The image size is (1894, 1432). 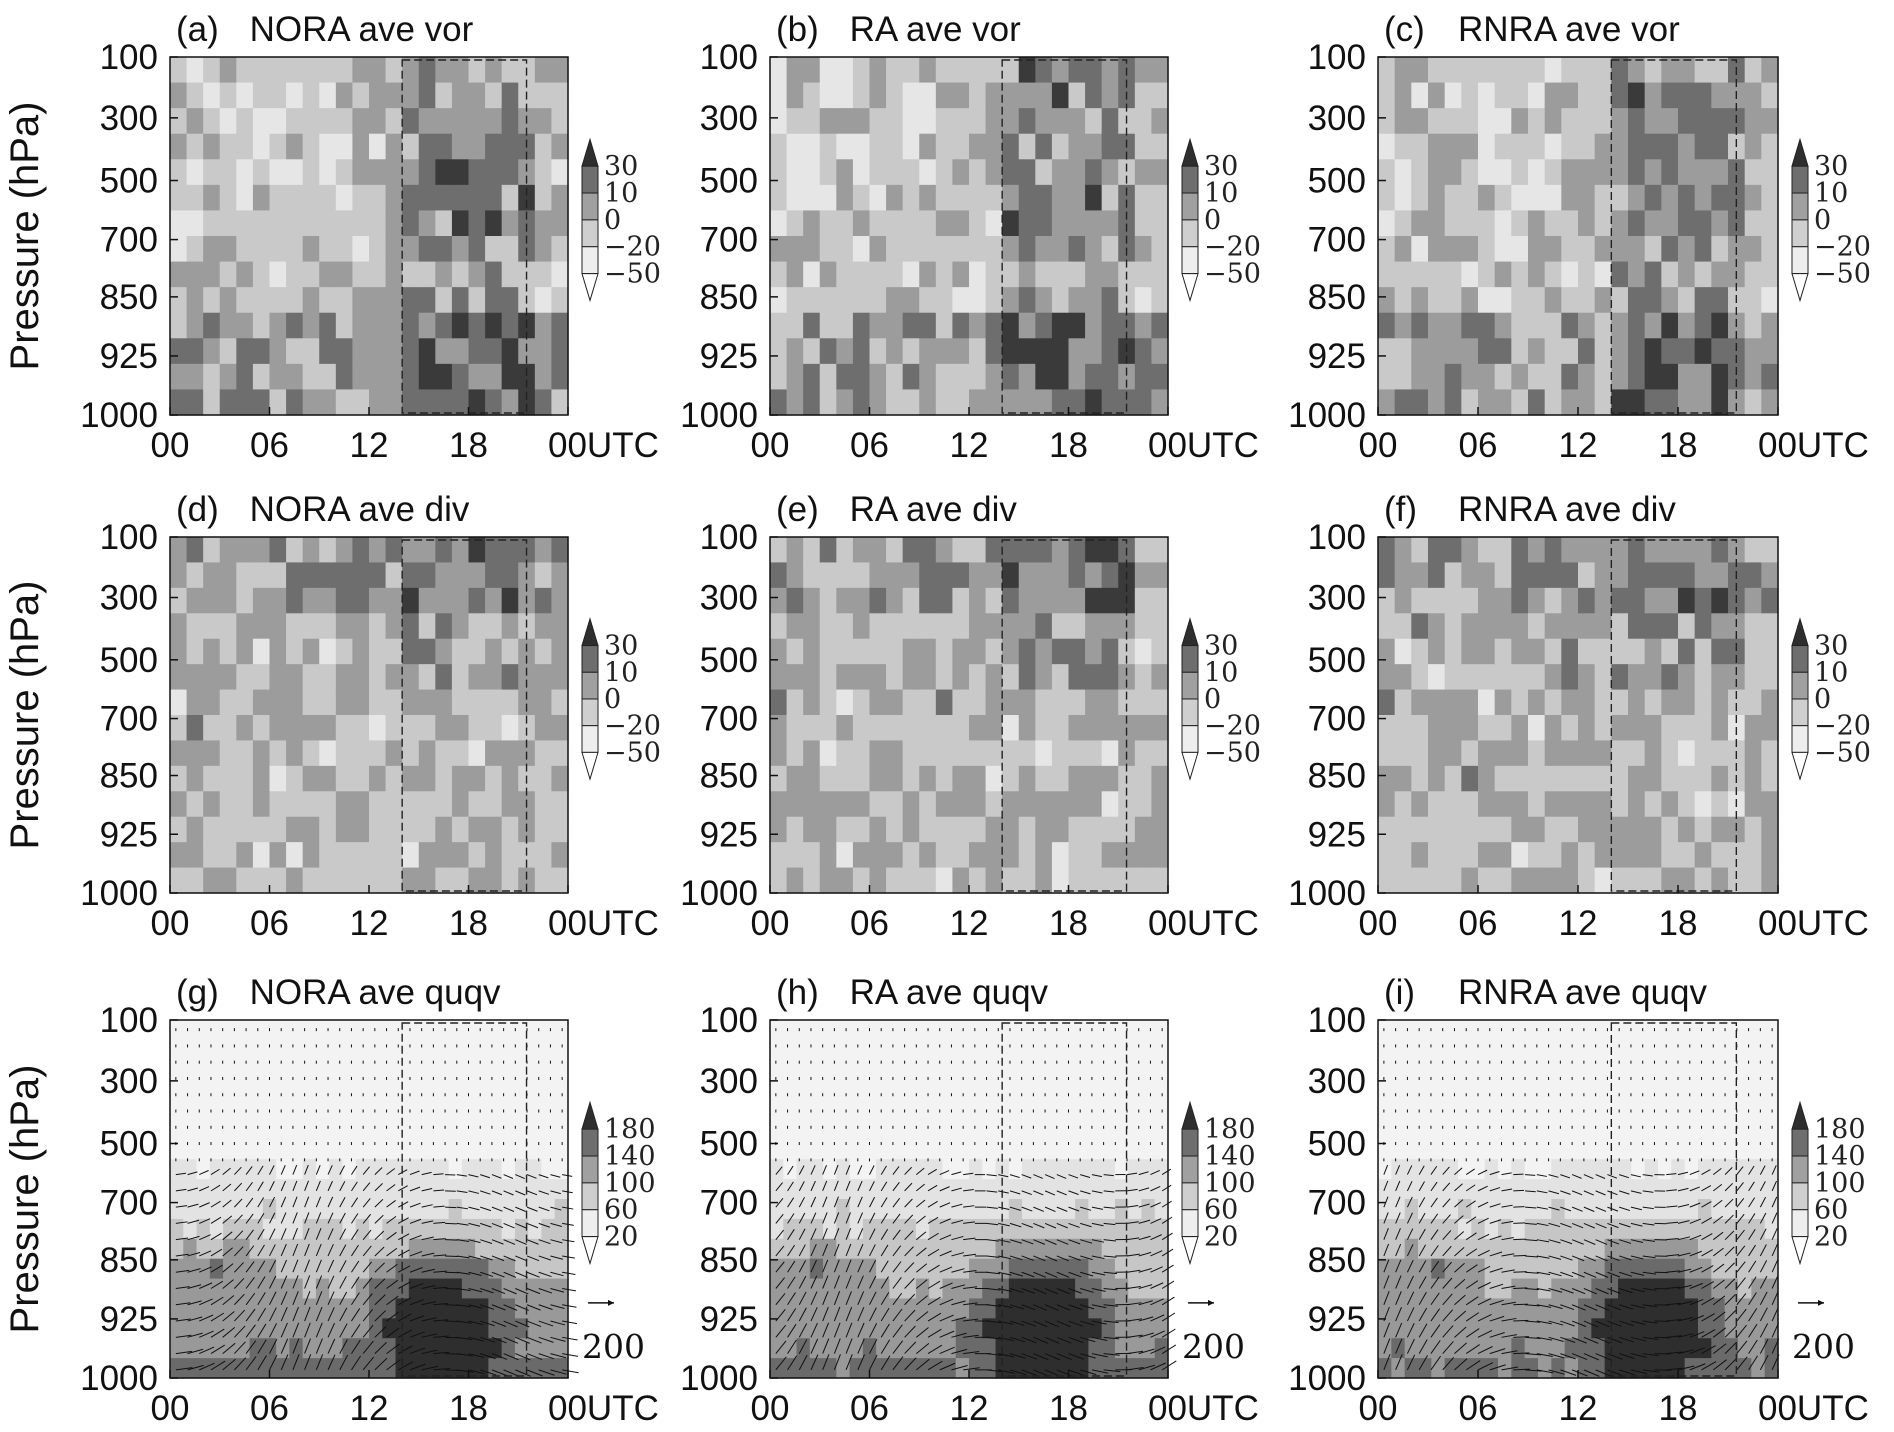 What do you see at coordinates (613, 1346) in the screenshot?
I see `reference-vector-label: 200` at bounding box center [613, 1346].